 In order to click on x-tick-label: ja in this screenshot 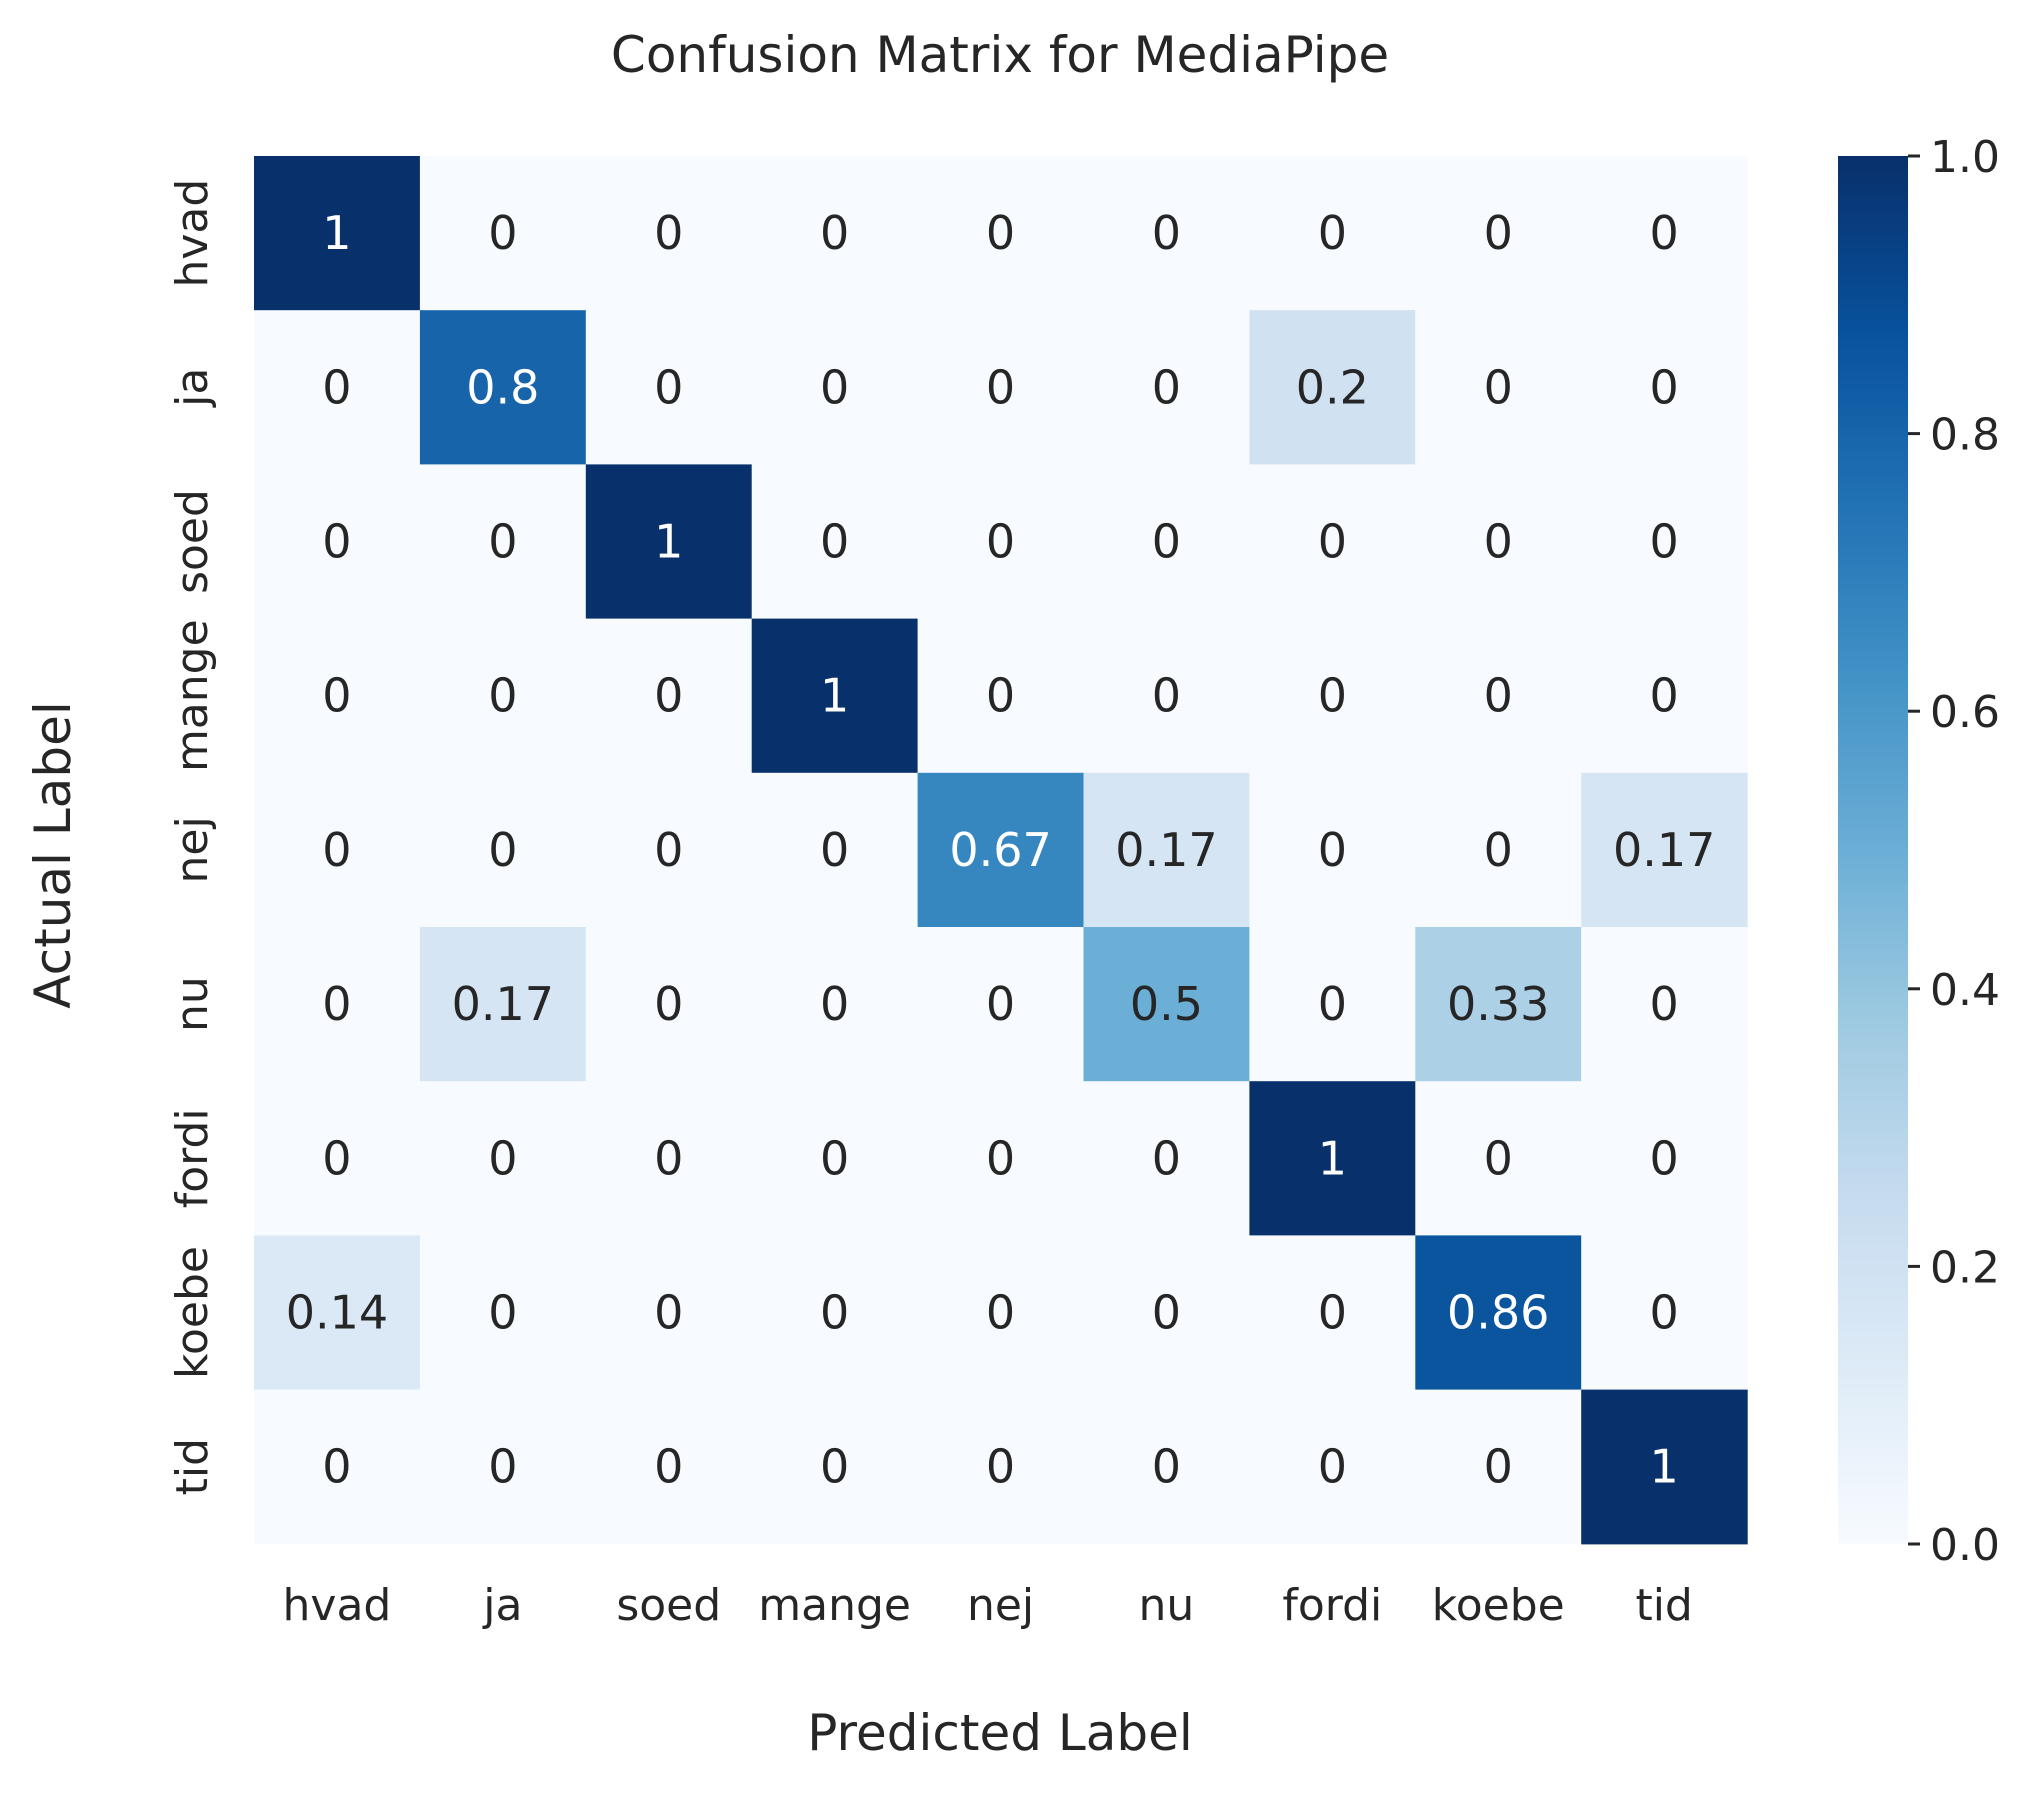, I will do `click(502, 1605)`.